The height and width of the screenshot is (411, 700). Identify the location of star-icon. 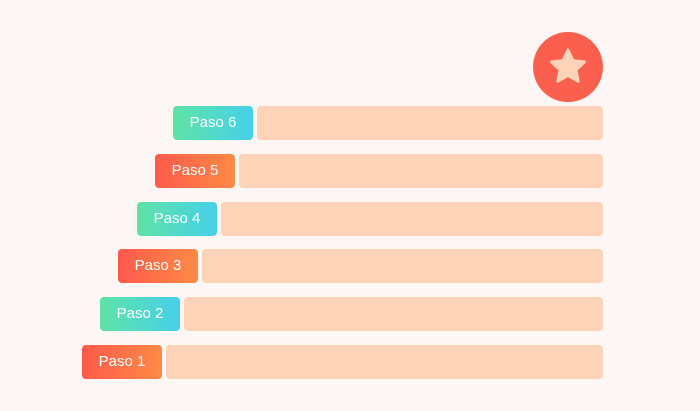
(568, 65).